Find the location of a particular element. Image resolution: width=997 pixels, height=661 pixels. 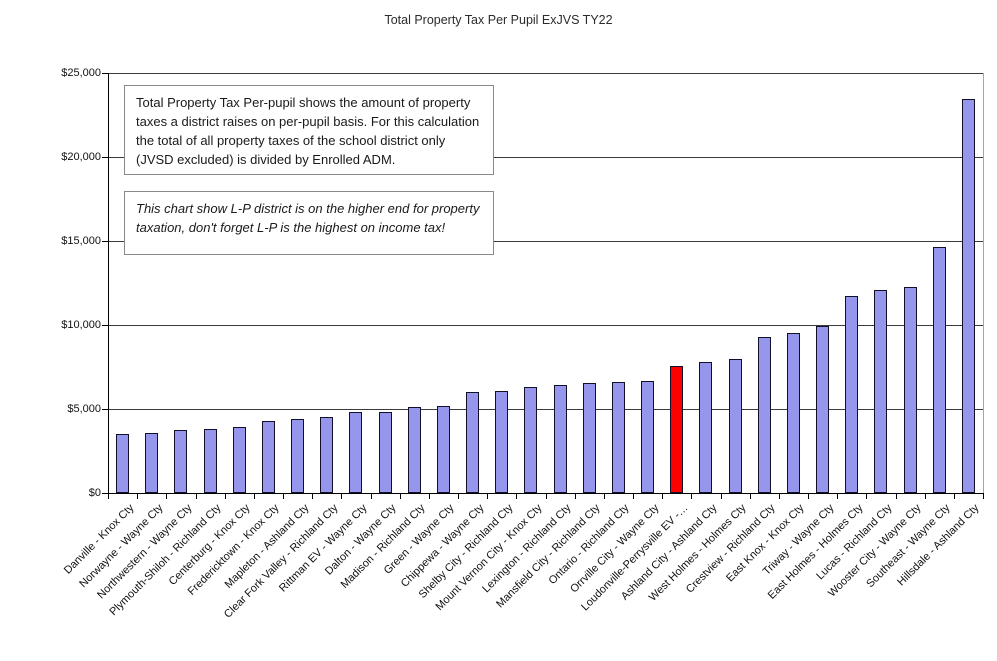

y-axis-tick-label: $20,000 is located at coordinates (81, 157).